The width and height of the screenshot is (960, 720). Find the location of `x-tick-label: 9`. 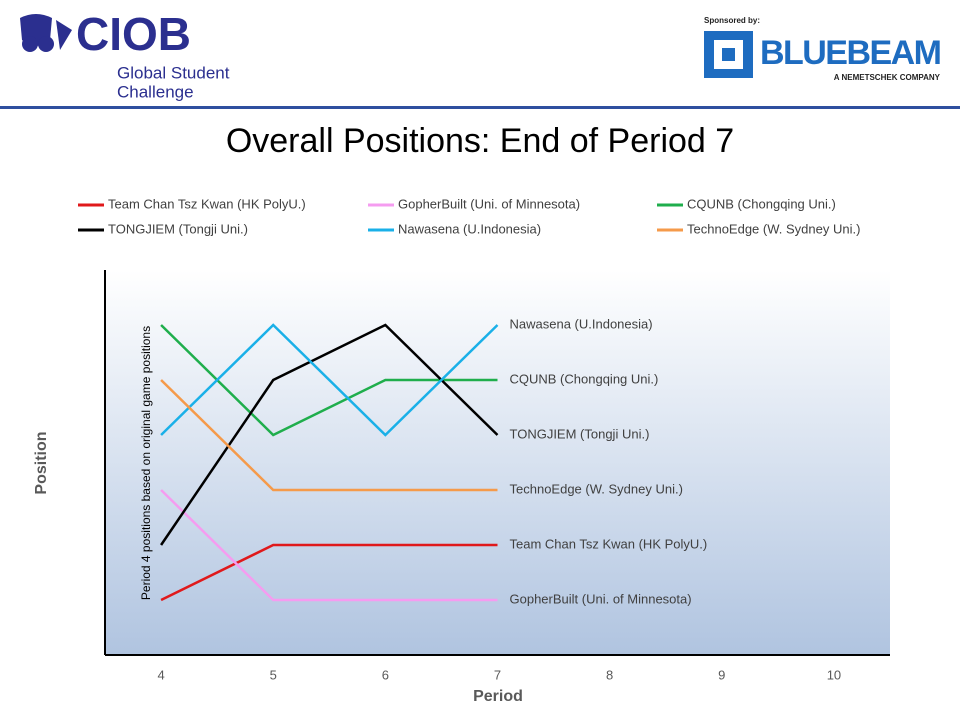

x-tick-label: 9 is located at coordinates (721, 674).